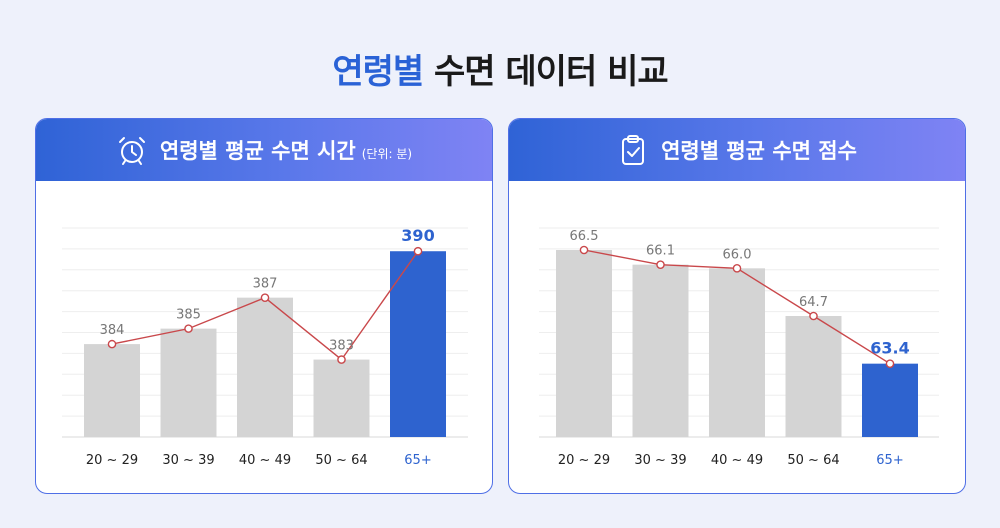 Image resolution: width=1000 pixels, height=528 pixels. I want to click on data-label: 387, so click(265, 284).